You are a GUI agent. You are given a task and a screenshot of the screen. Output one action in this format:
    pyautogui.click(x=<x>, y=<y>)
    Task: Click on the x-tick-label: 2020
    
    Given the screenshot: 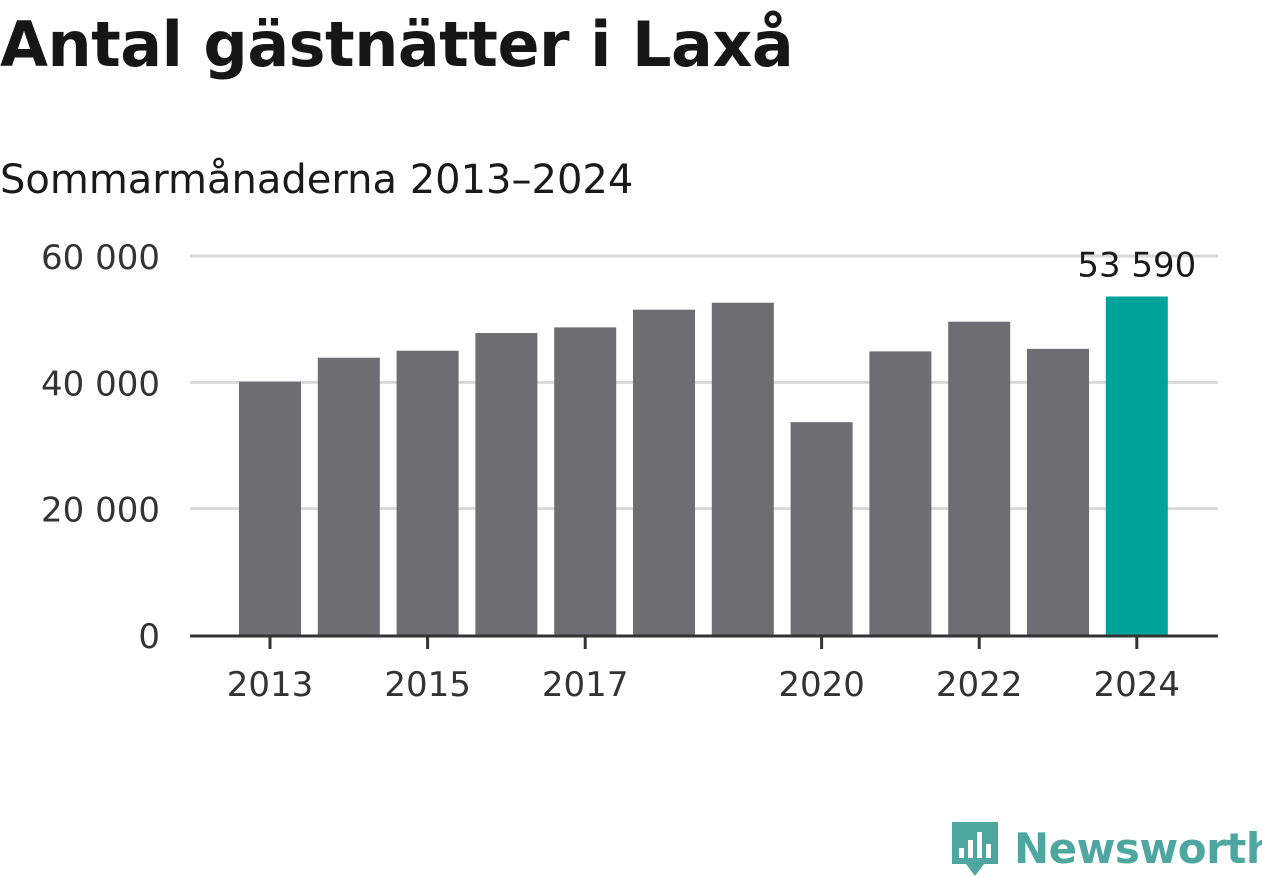 What is the action you would take?
    pyautogui.click(x=821, y=685)
    